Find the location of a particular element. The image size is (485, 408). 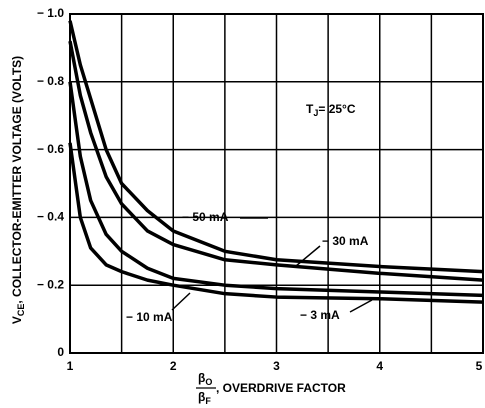

y-axis-label-subscript: CE is located at coordinates (21, 310).